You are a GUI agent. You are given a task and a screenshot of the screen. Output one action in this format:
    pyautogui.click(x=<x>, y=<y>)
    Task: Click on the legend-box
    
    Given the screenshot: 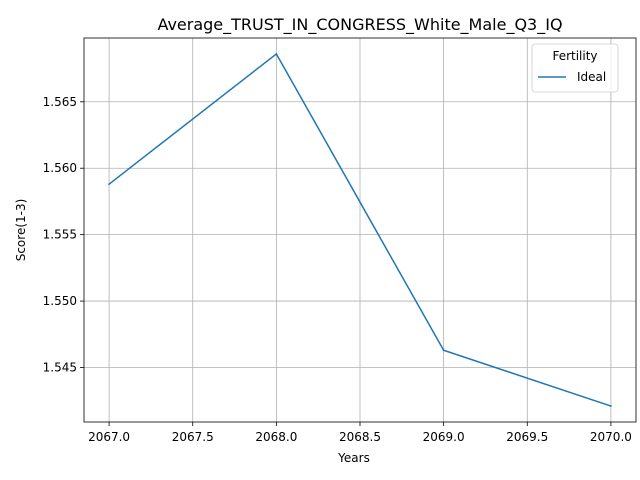 What is the action you would take?
    pyautogui.click(x=575, y=68)
    